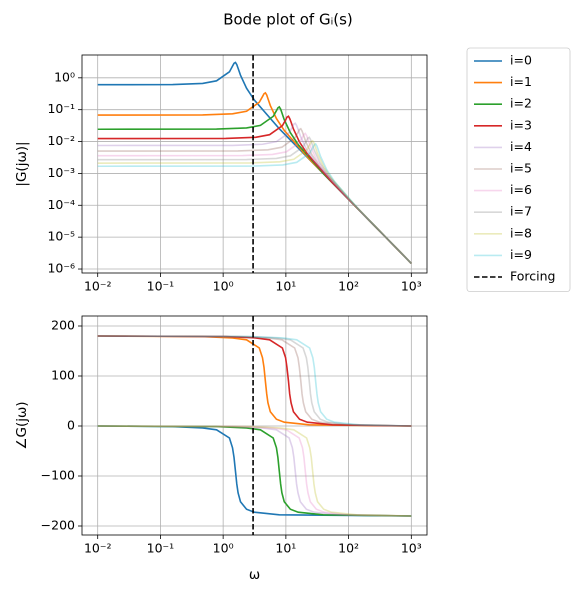 The image size is (577, 593). Describe the element at coordinates (58, 475) in the screenshot. I see `y-tick-label: −100` at that location.